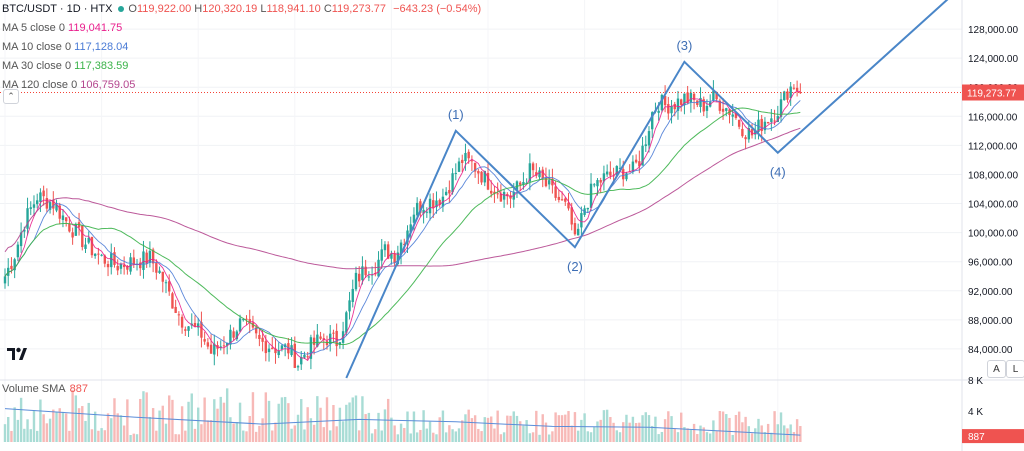 The image size is (1024, 451). What do you see at coordinates (241, 47) in the screenshot?
I see `indicator-ma10: MA 10 close 0 117,128.04` at bounding box center [241, 47].